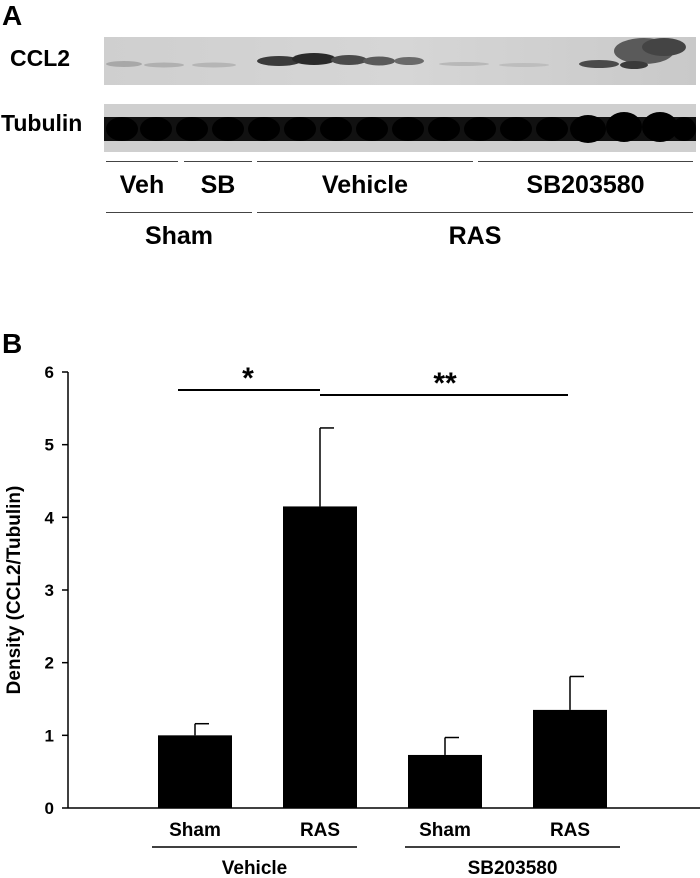 Image resolution: width=700 pixels, height=878 pixels. Describe the element at coordinates (445, 383) in the screenshot. I see `significance-label: **` at that location.